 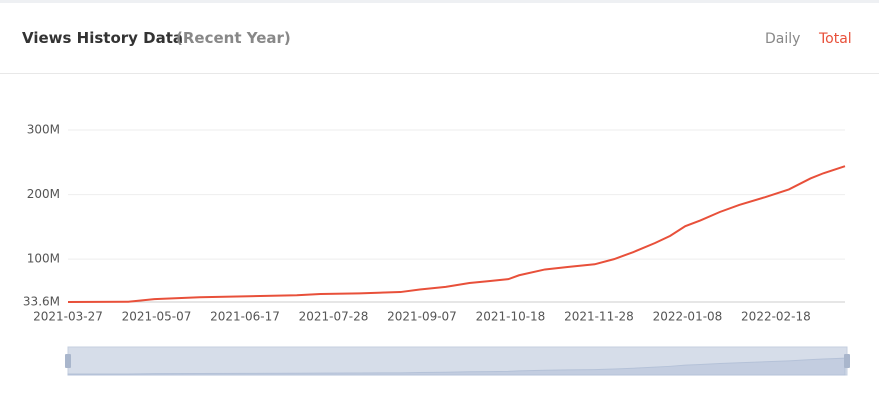 What do you see at coordinates (422, 317) in the screenshot?
I see `x-tick-label: 2021-09-07` at bounding box center [422, 317].